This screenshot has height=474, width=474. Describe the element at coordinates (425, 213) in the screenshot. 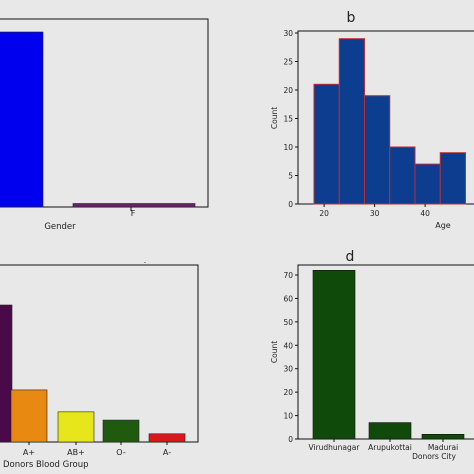

I see `x-tick-label-age: 40` at that location.